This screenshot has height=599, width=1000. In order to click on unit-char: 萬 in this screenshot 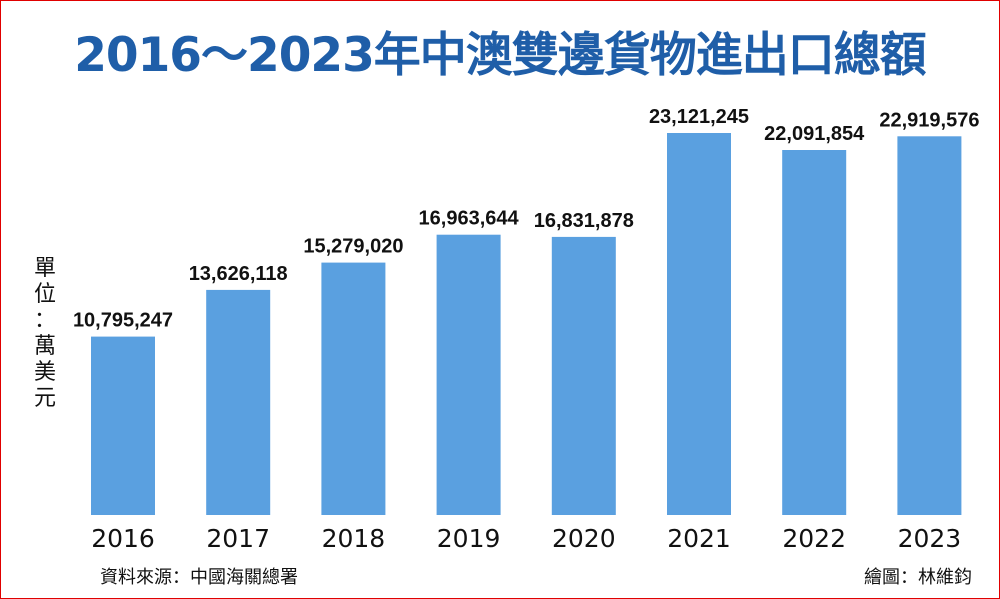, I will do `click(44, 346)`.